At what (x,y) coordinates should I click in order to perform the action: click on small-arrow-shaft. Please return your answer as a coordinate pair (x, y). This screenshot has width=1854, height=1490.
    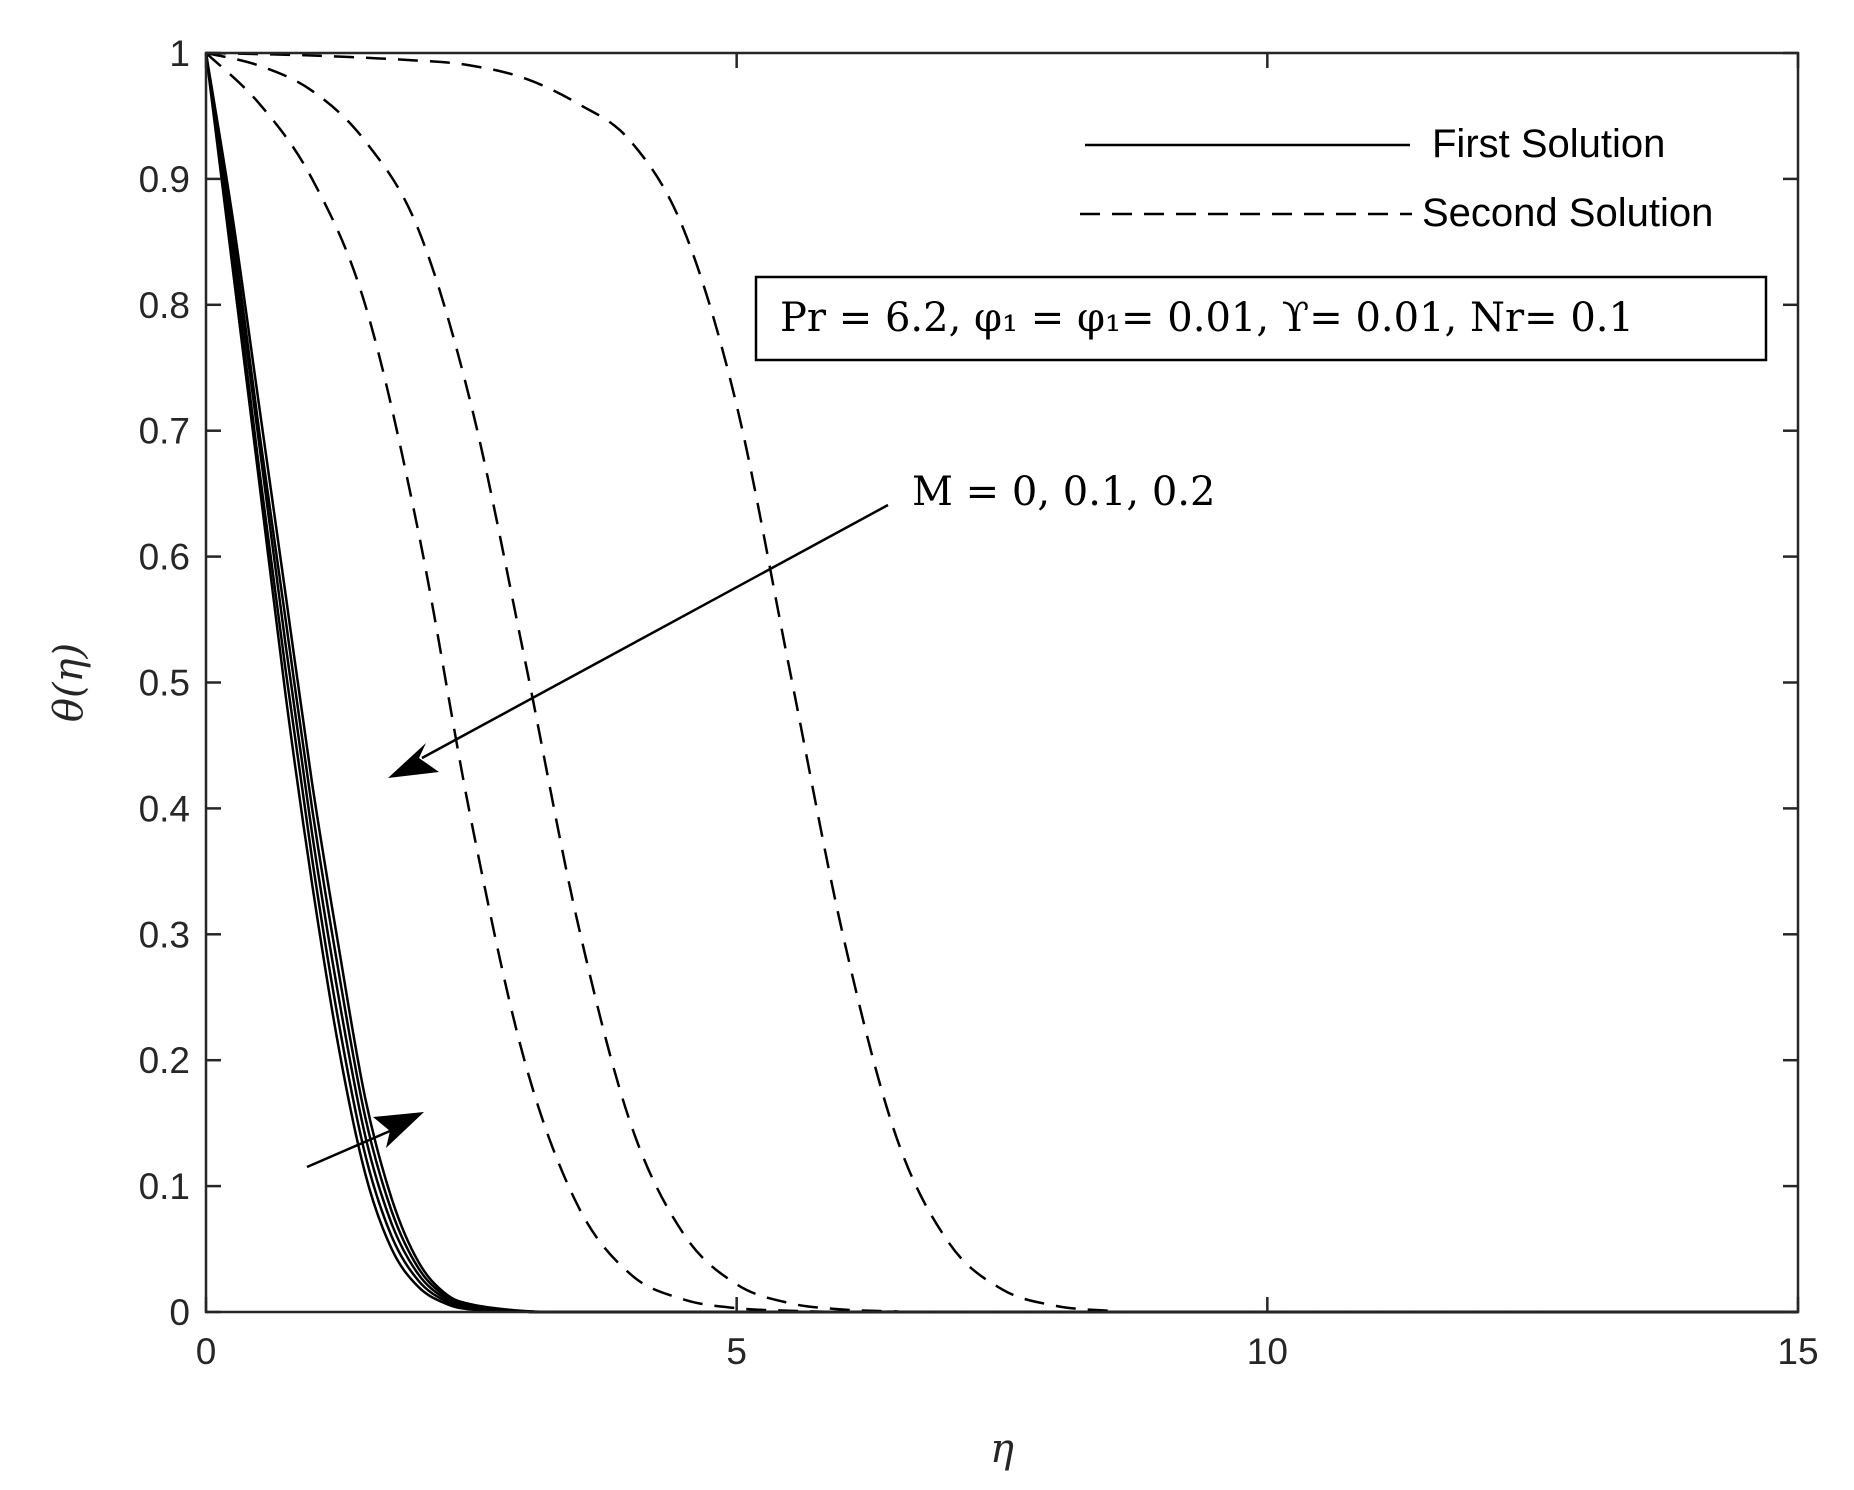
    Looking at the image, I should click on (348, 1149).